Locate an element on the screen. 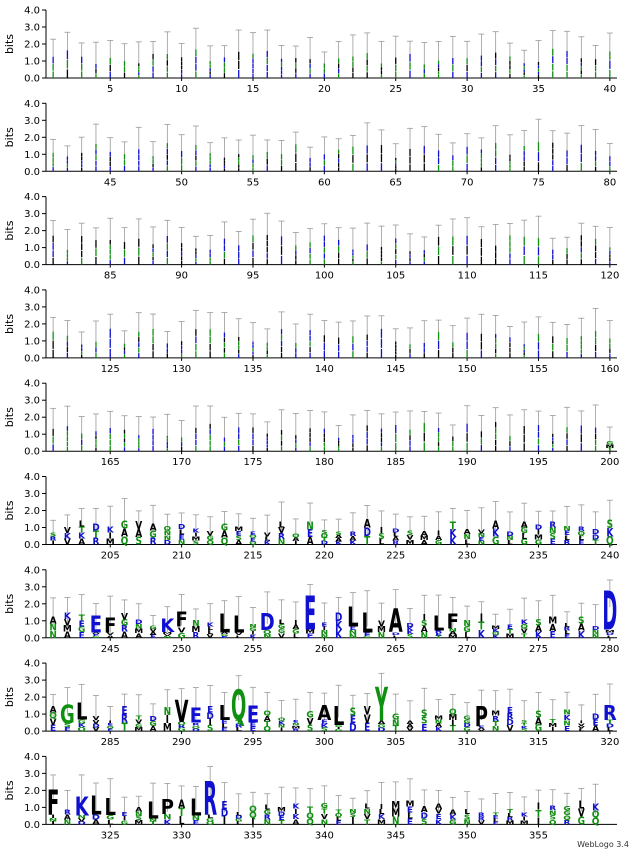  y-tick-label: 2.0 is located at coordinates (32, 45).